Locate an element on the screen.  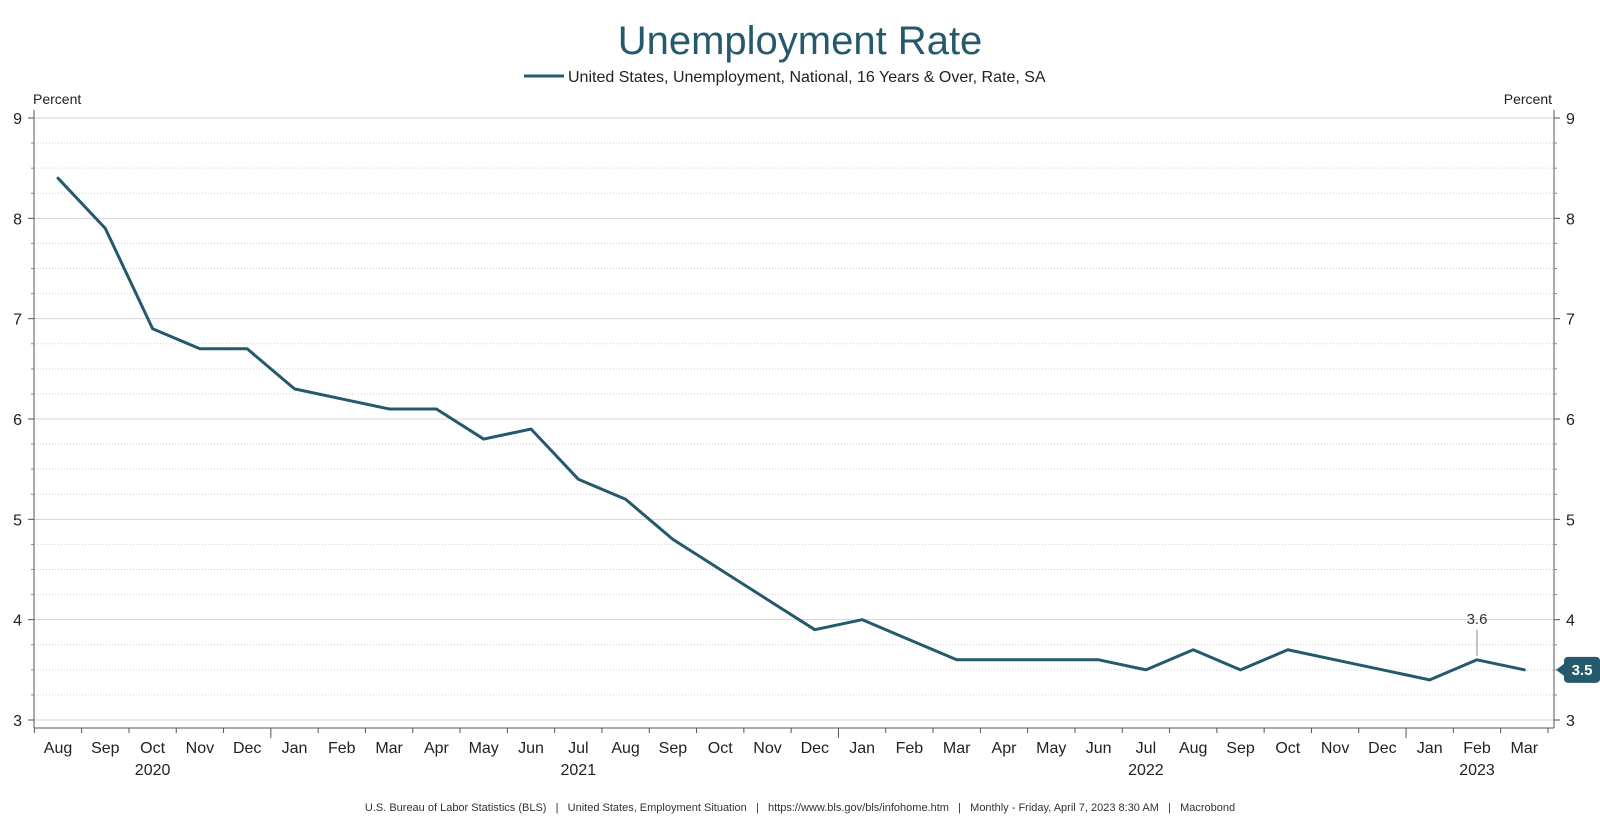
year-label: 2022 is located at coordinates (1146, 770).